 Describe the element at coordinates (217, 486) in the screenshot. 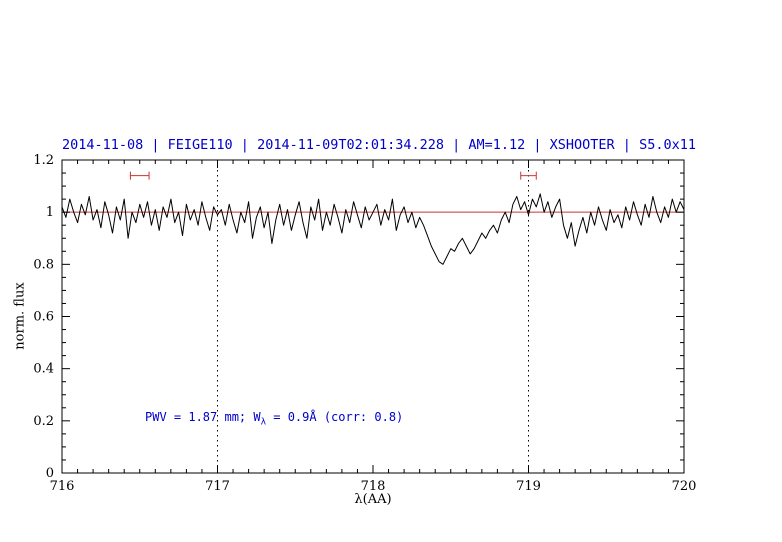

I see `x-tick-label: 717` at that location.